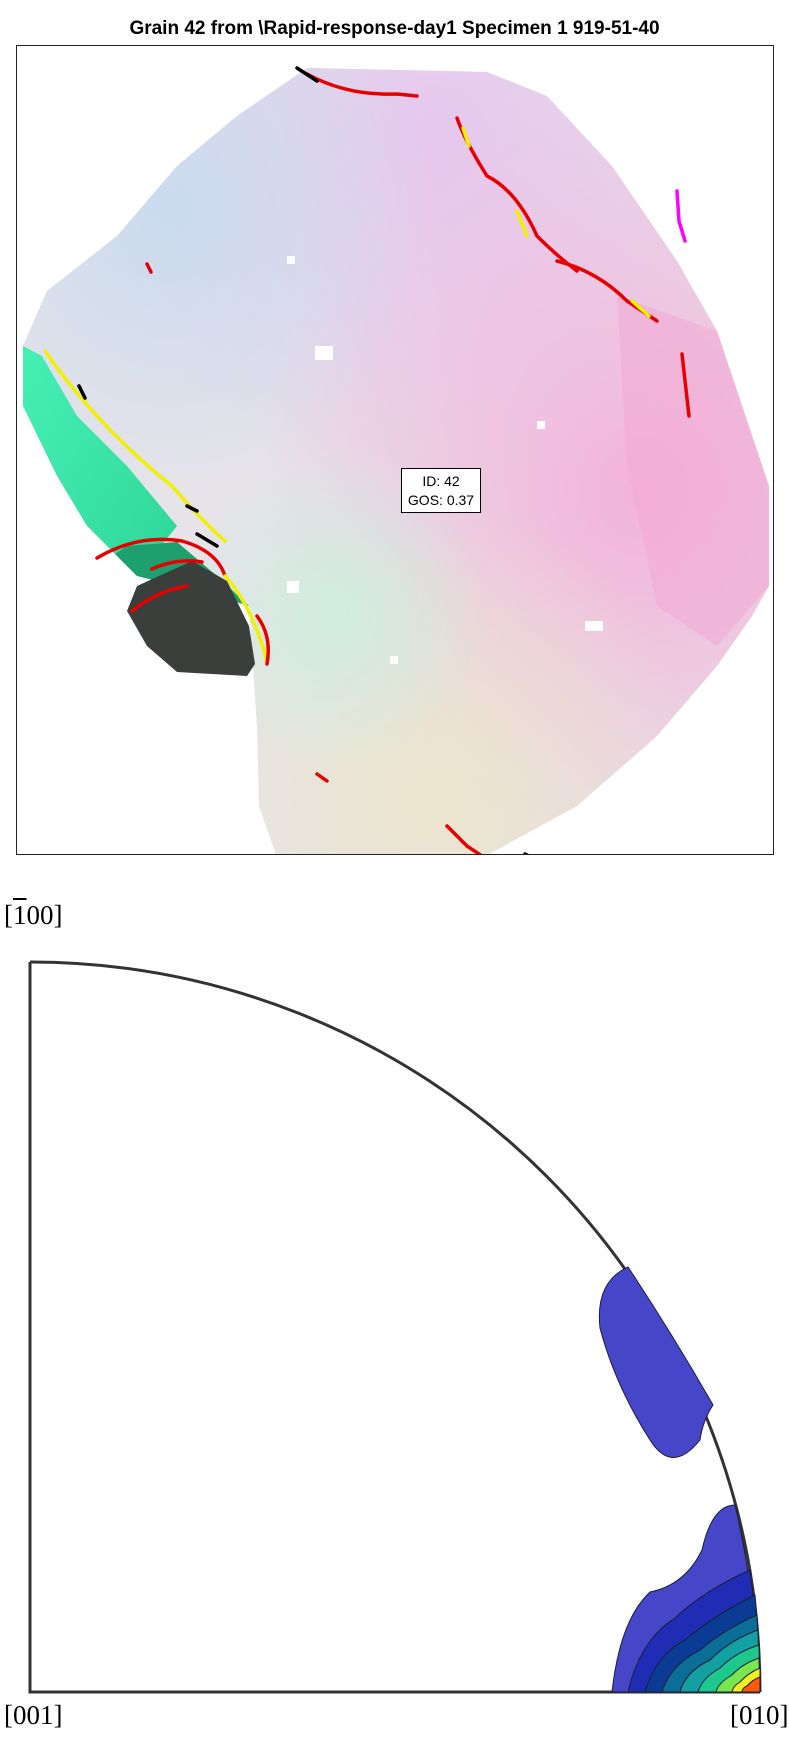 The width and height of the screenshot is (789, 1748). What do you see at coordinates (441, 500) in the screenshot?
I see `grain-gos-text: GOS: 0.37` at bounding box center [441, 500].